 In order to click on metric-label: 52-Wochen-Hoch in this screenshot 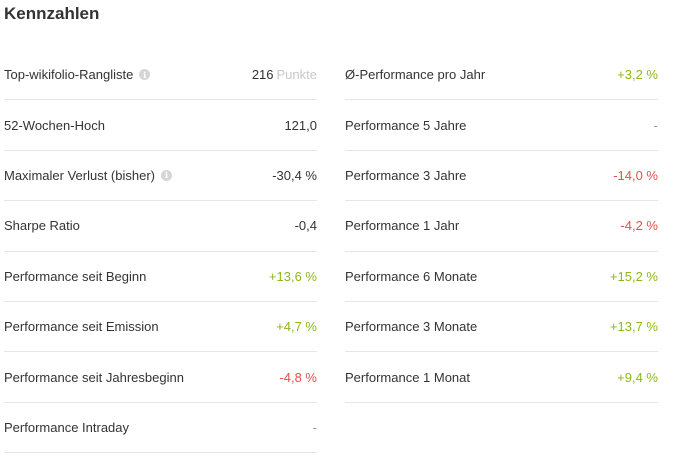, I will do `click(54, 125)`.